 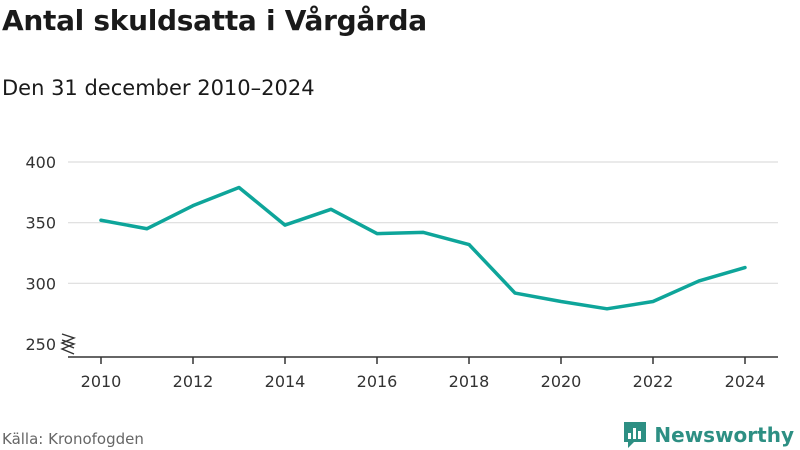 I want to click on x-tick-label: 2010, so click(x=101, y=381).